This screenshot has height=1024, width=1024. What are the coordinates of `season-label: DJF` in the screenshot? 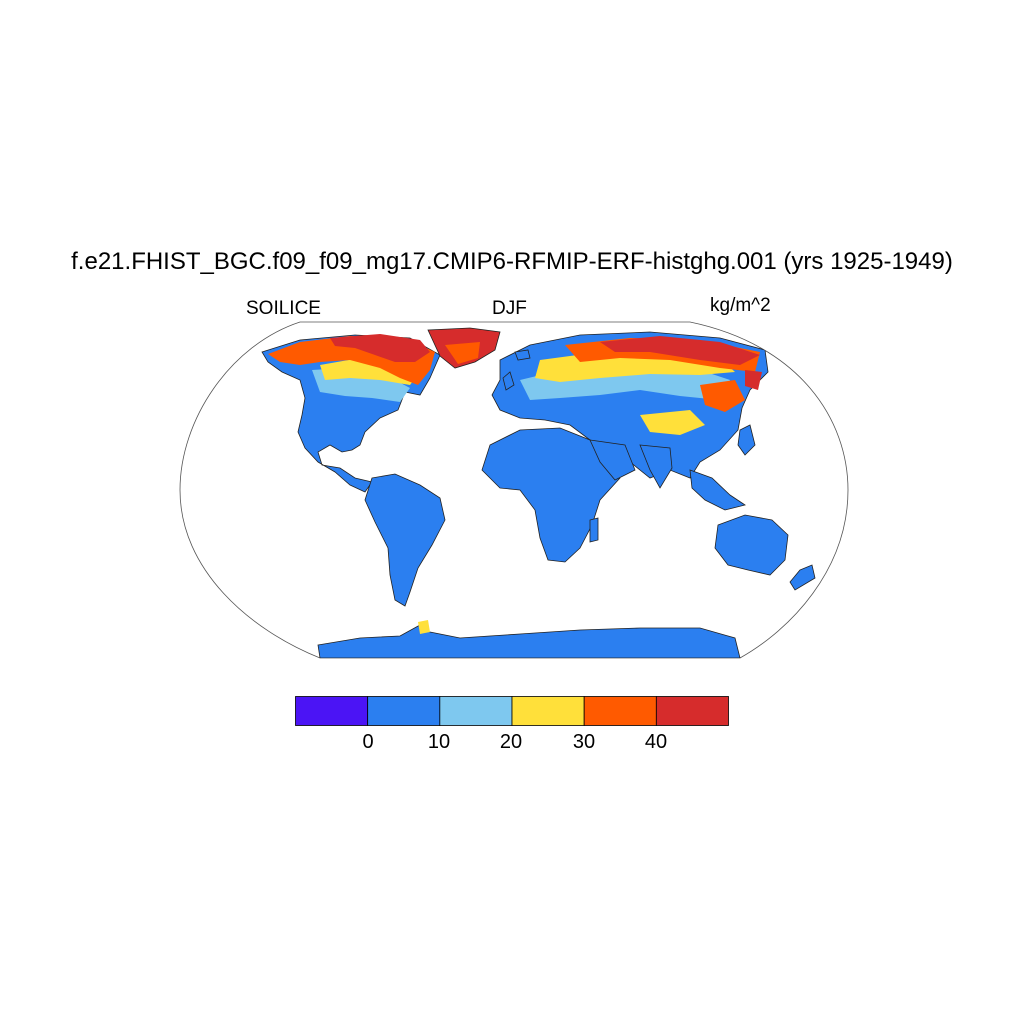 It's located at (509, 308).